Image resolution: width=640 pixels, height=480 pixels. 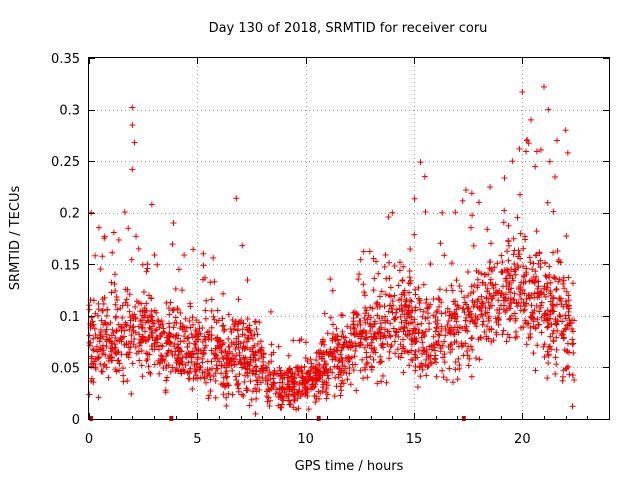 I want to click on x-tick-label: 0, so click(x=89, y=439).